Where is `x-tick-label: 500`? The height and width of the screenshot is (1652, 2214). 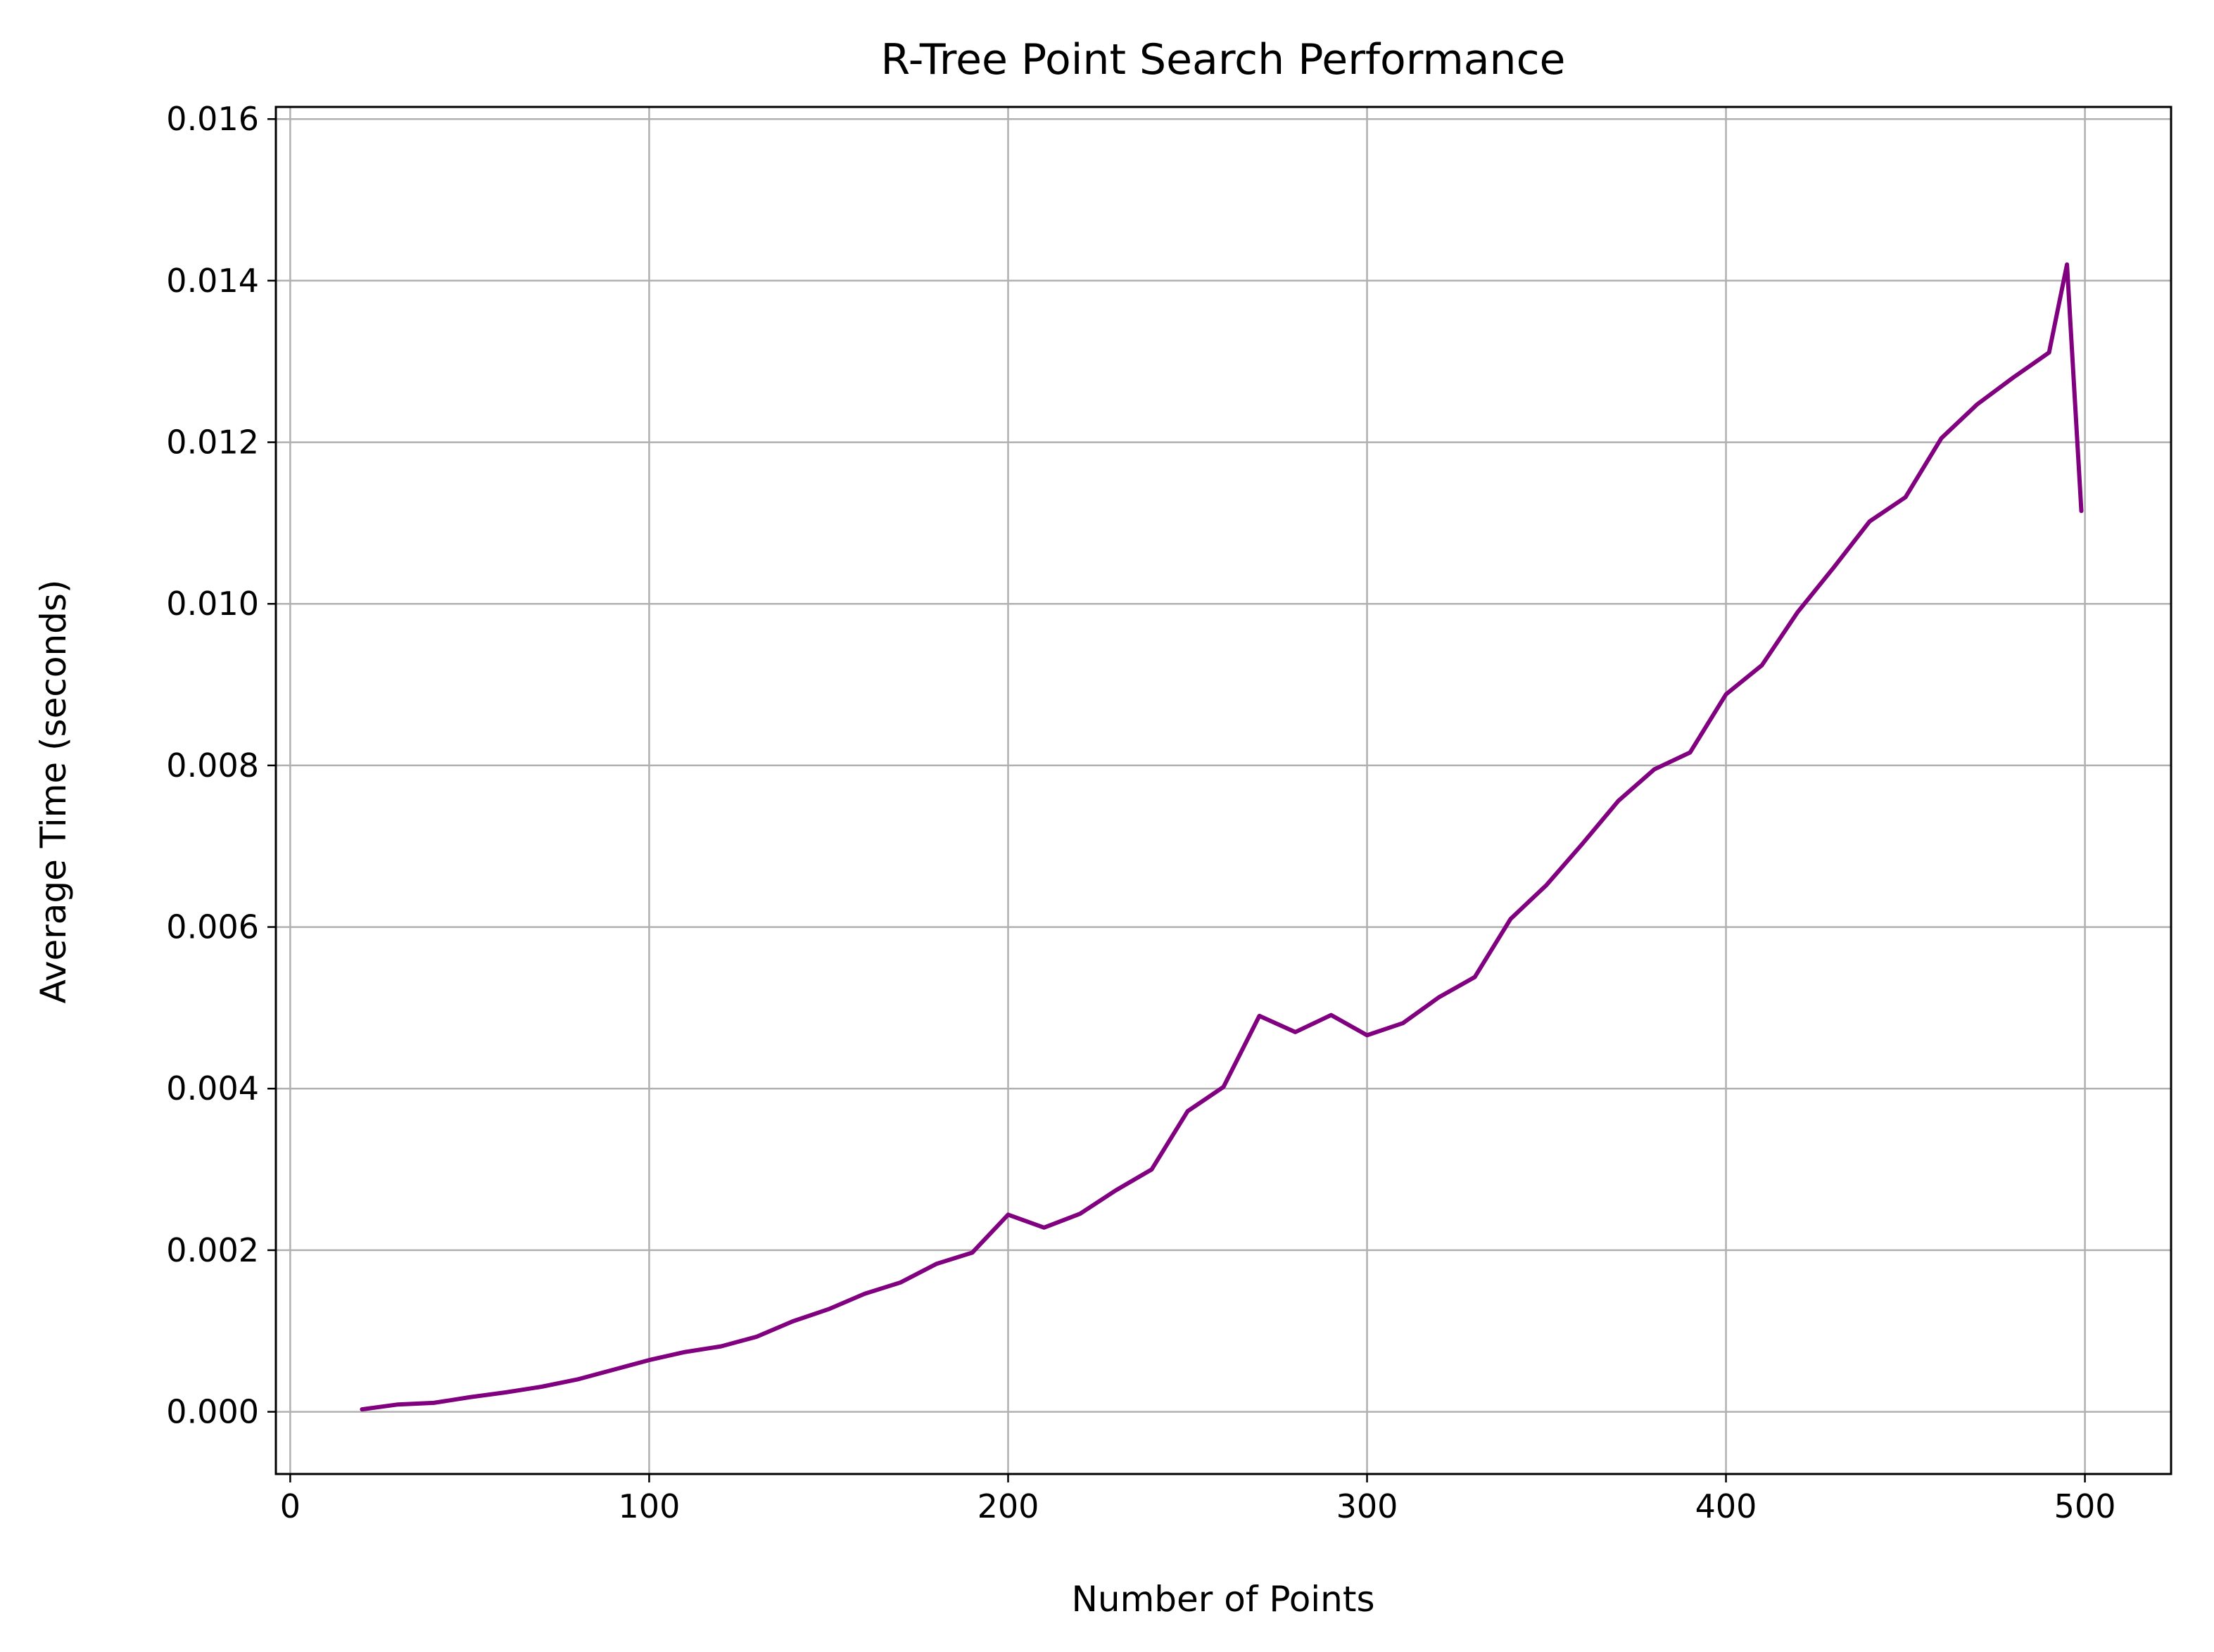
x-tick-label: 500 is located at coordinates (2085, 1506).